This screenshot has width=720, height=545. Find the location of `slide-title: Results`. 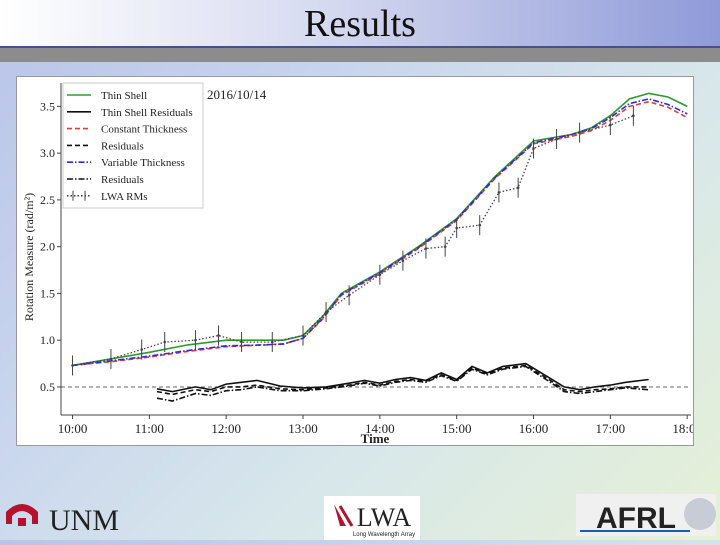

slide-title: Results is located at coordinates (360, 24).